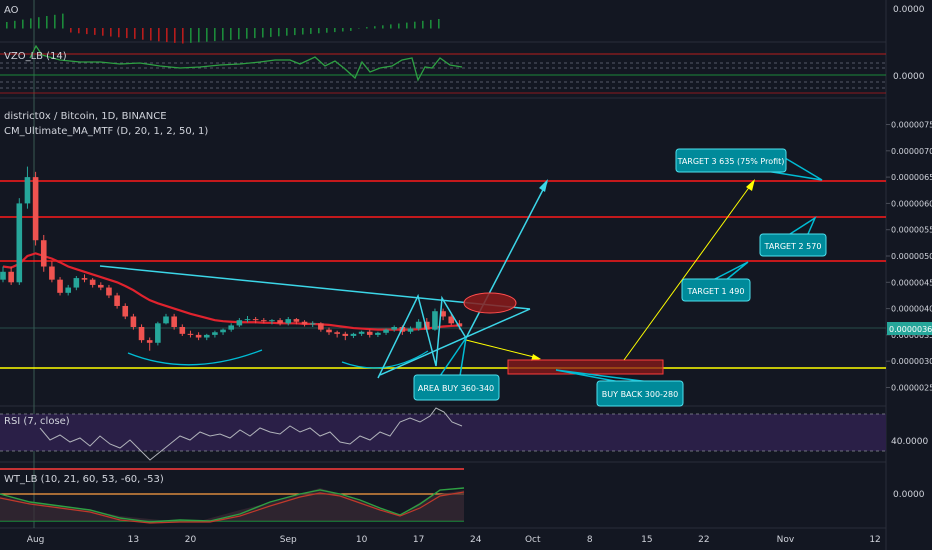 The width and height of the screenshot is (932, 550). I want to click on indicator-title: CM_Ultimate_MA_MTF (D, 20, 1, 2, 50, 1), so click(106, 131).